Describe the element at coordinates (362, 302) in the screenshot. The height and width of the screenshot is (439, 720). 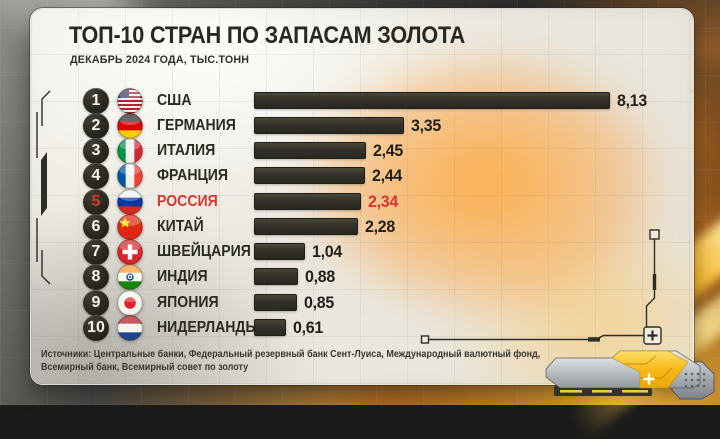
I see `table-row: 9 ЯПОНИЯ 0,85` at that location.